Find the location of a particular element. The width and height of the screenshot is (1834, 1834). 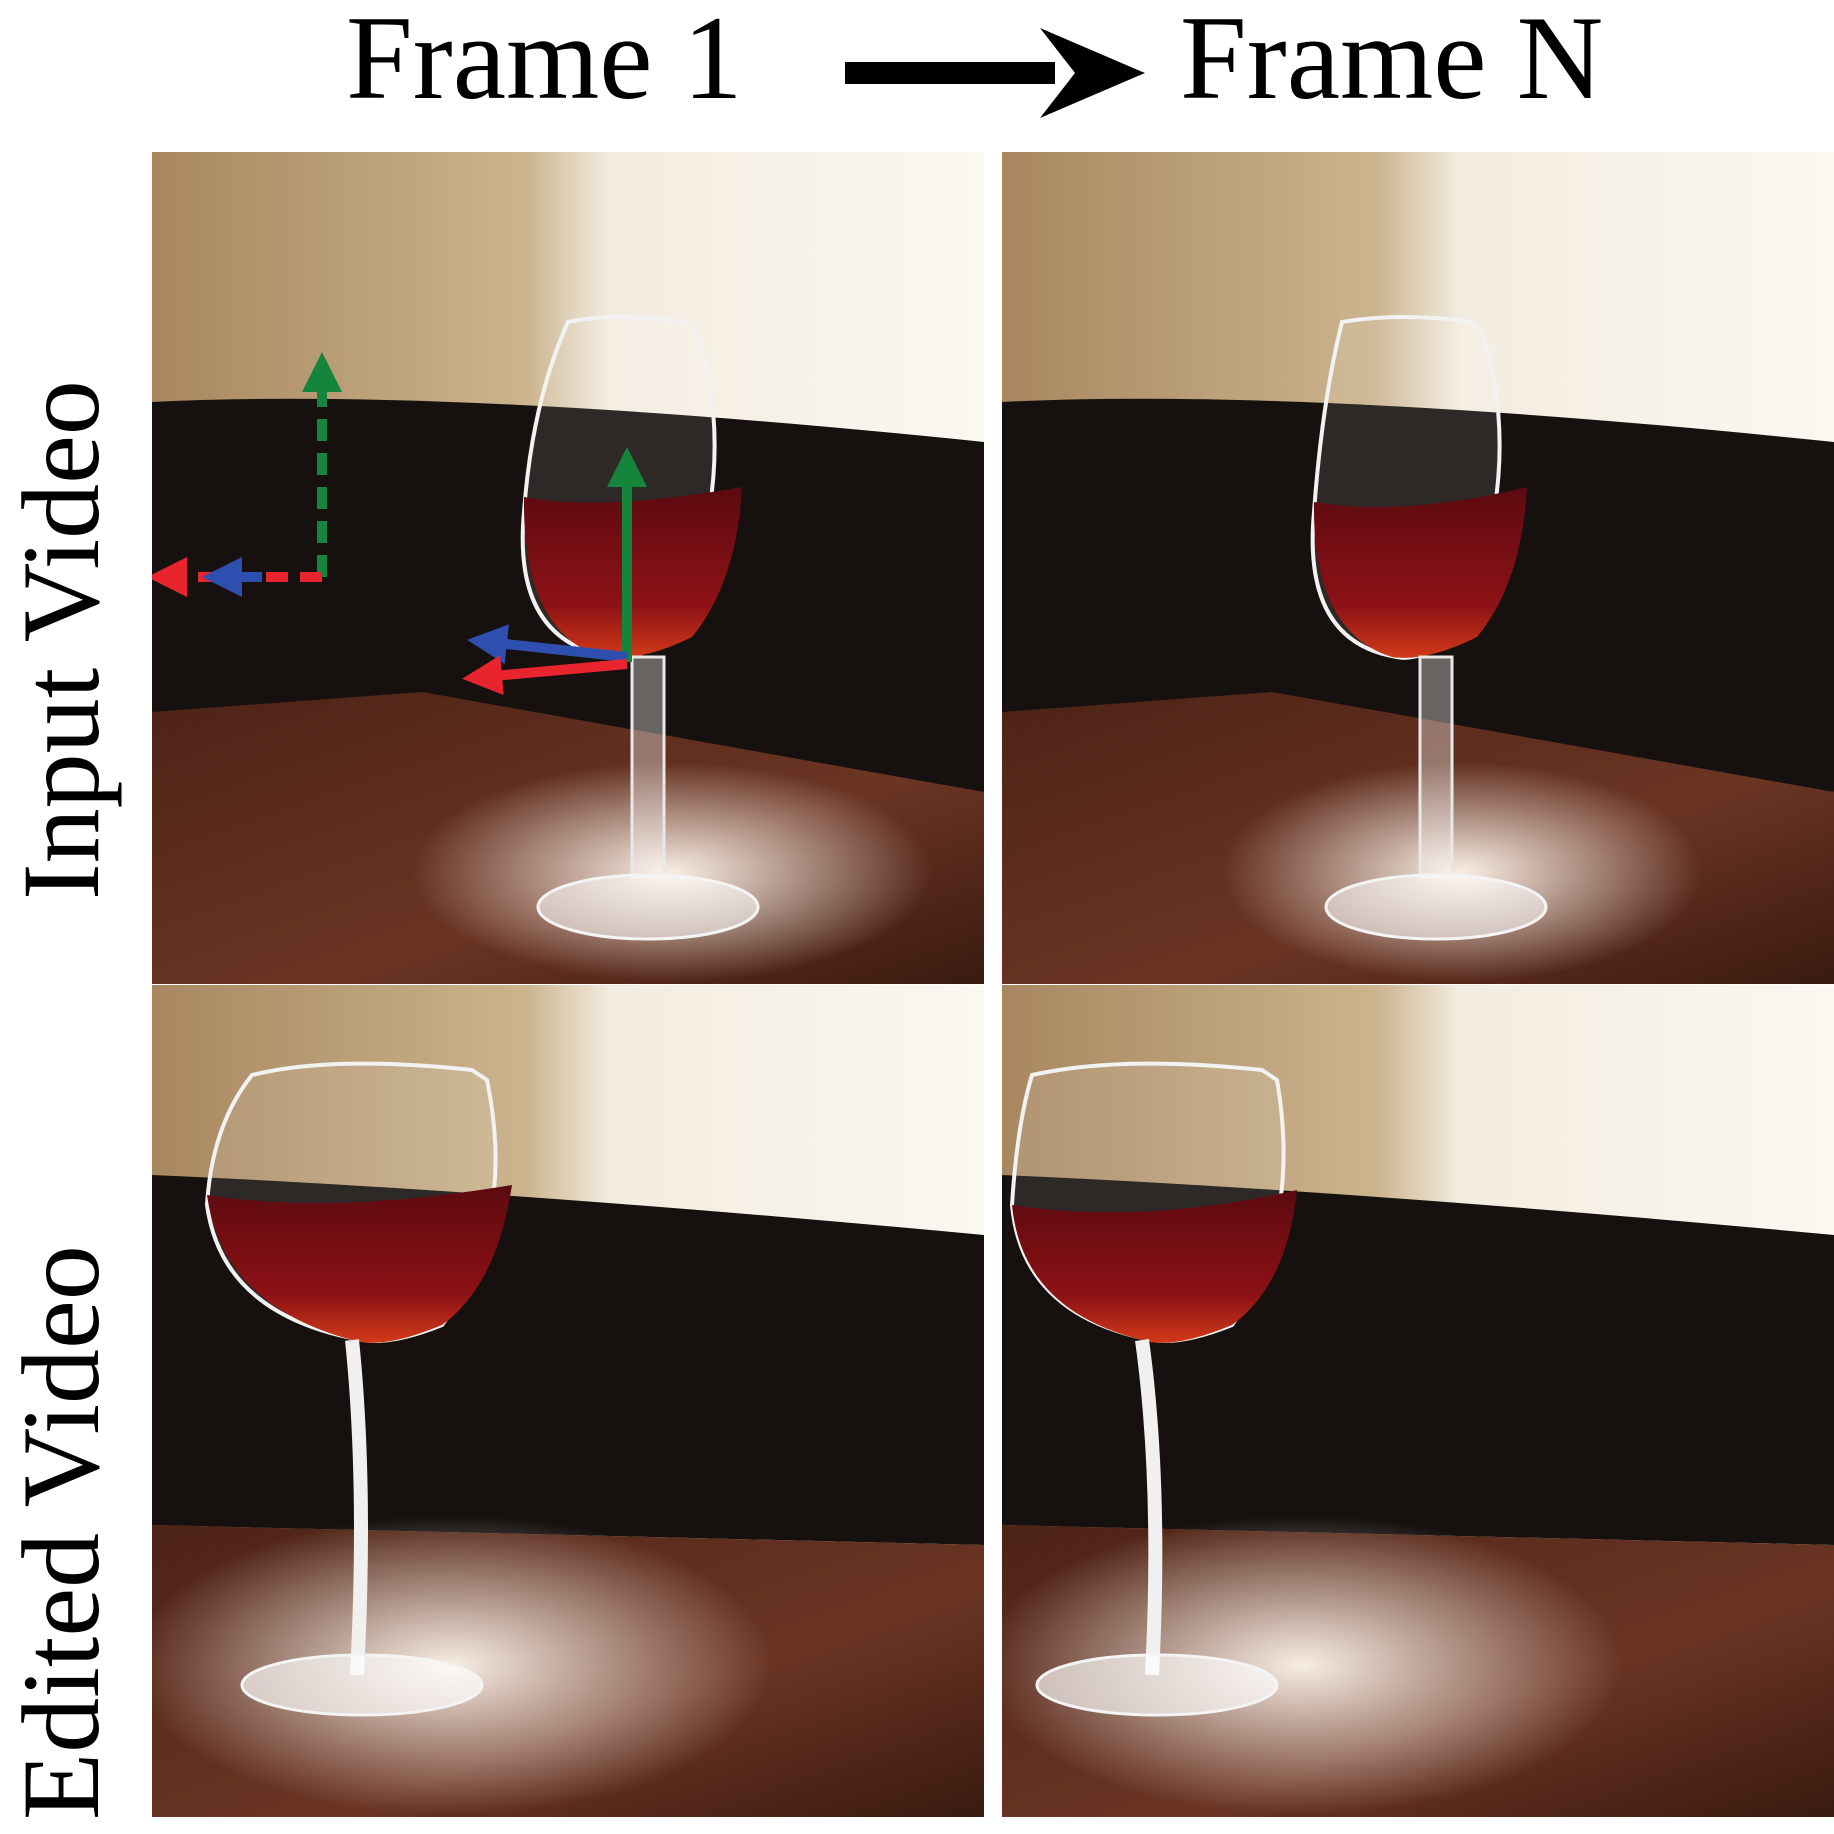

camera-axes-dashed is located at coordinates (247, 474).